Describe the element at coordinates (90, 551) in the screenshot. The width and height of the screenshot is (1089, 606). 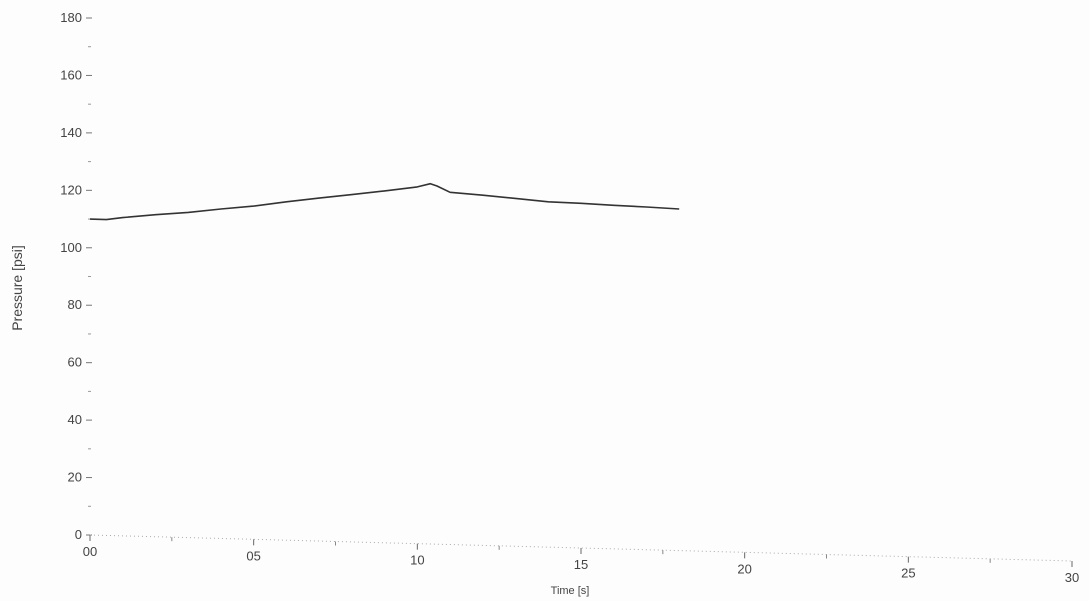
I see `x-tick-label: 00` at that location.